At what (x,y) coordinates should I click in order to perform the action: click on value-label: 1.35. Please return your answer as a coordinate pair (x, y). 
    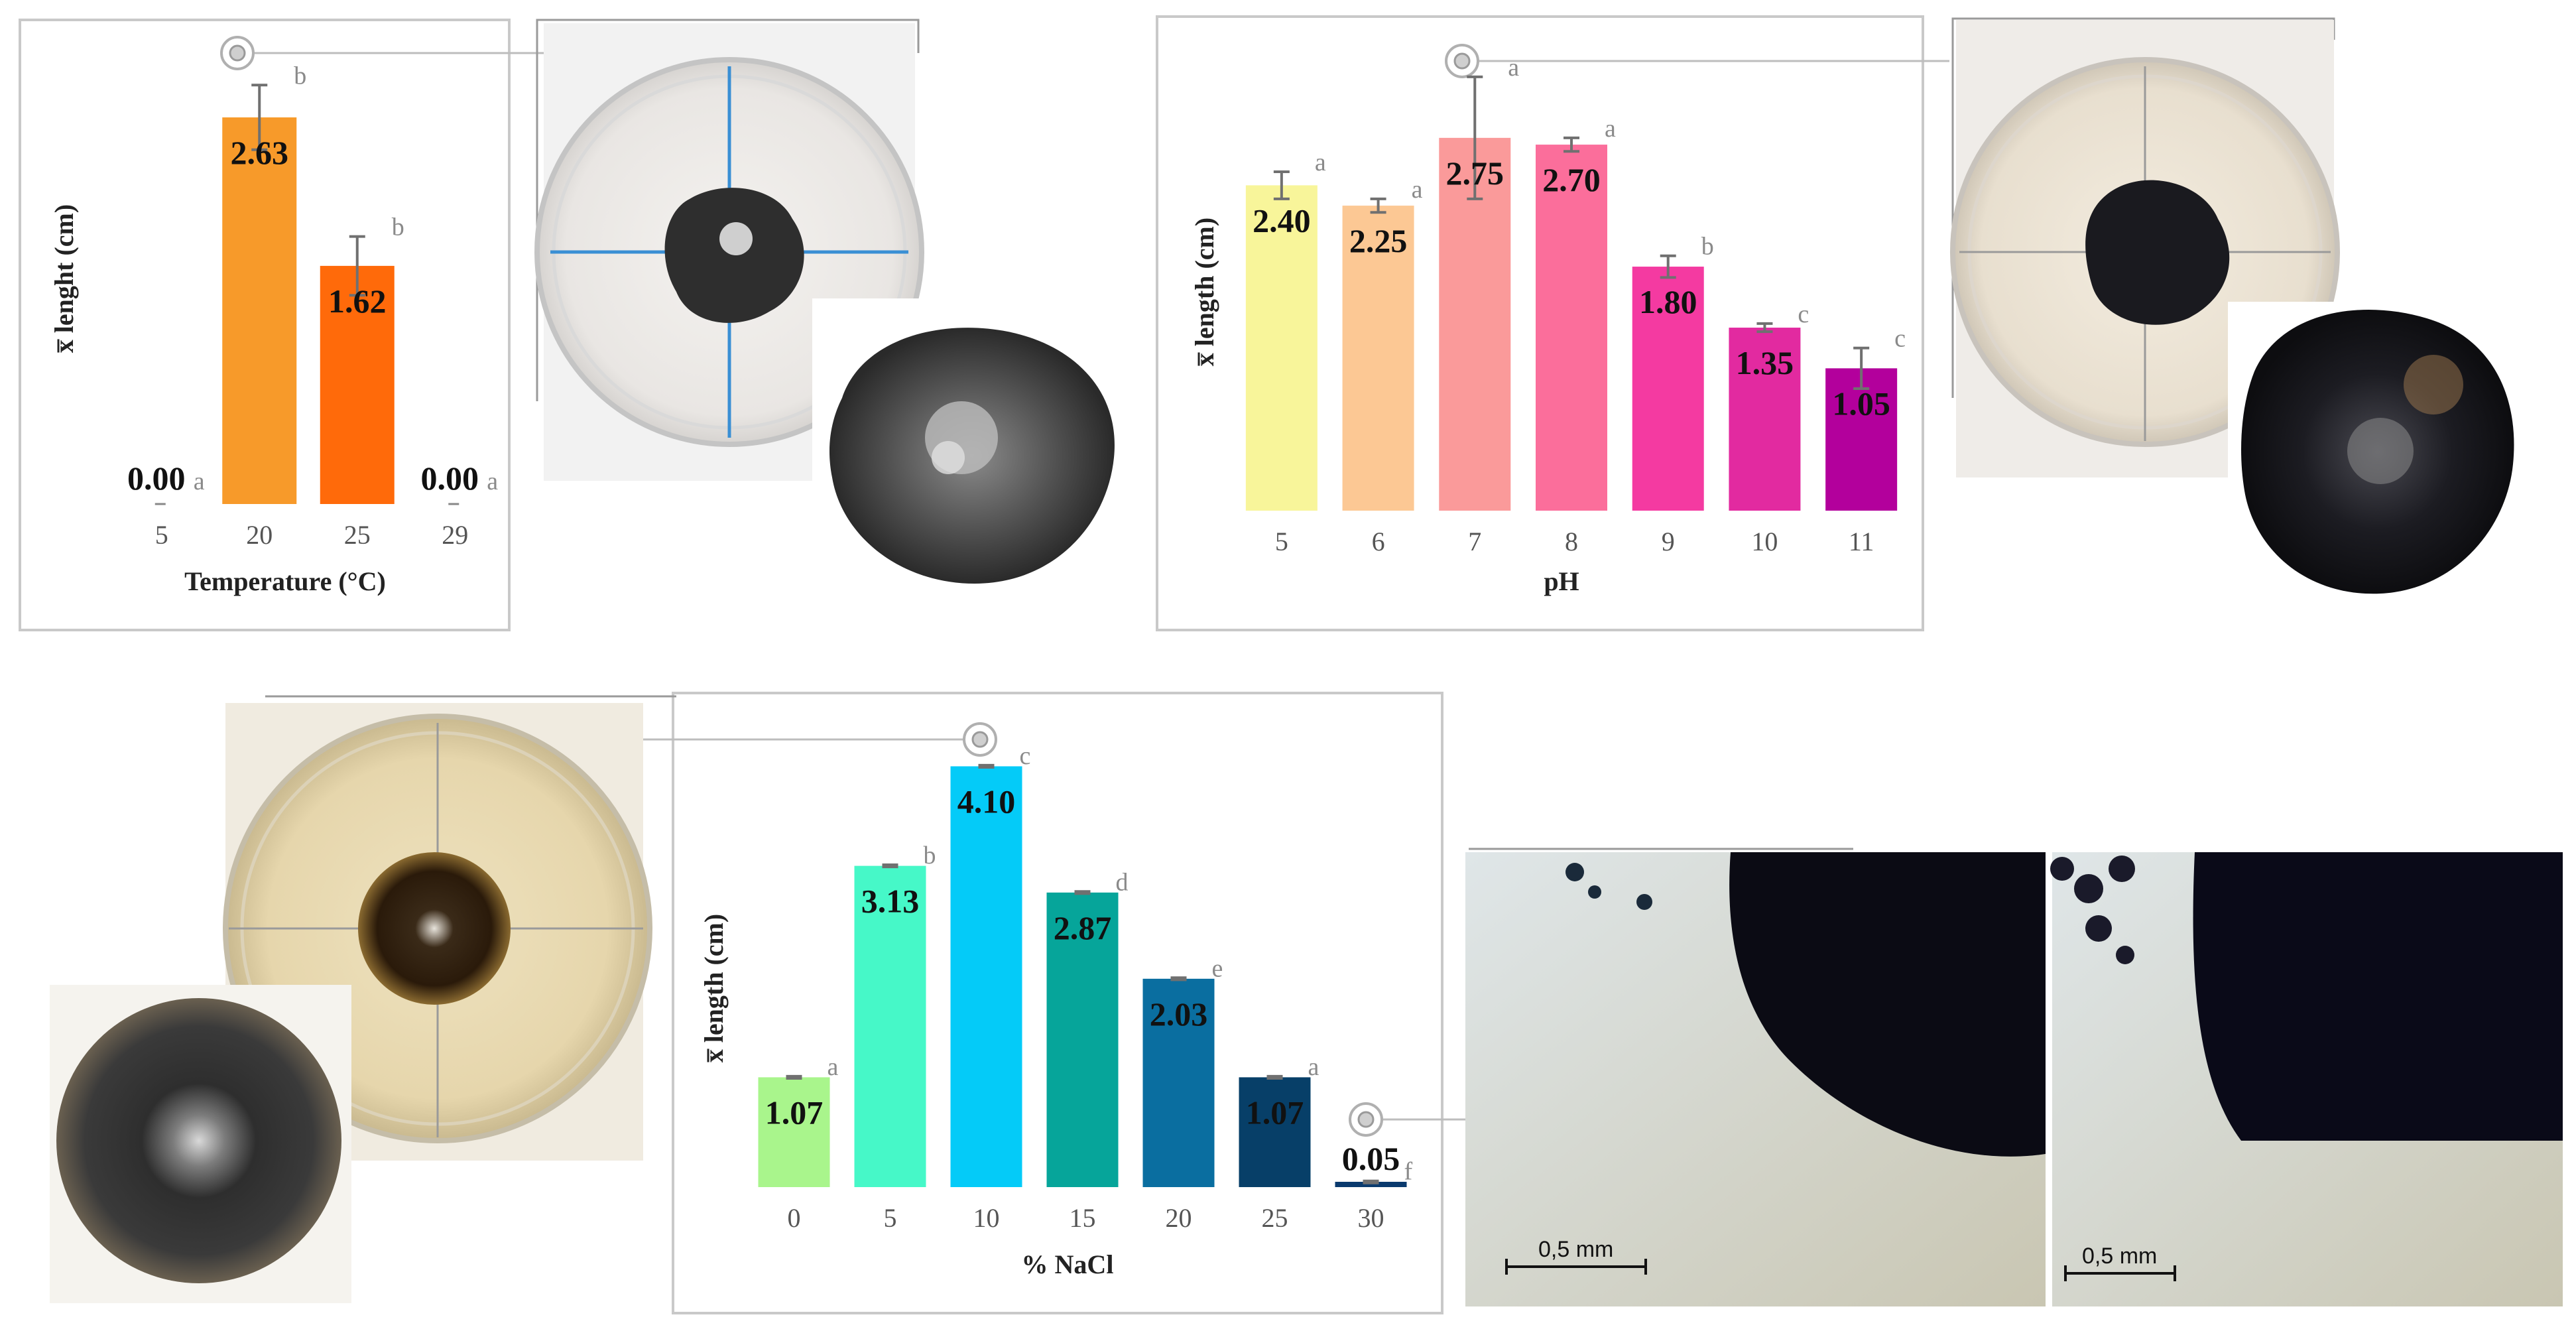
    Looking at the image, I should click on (1765, 363).